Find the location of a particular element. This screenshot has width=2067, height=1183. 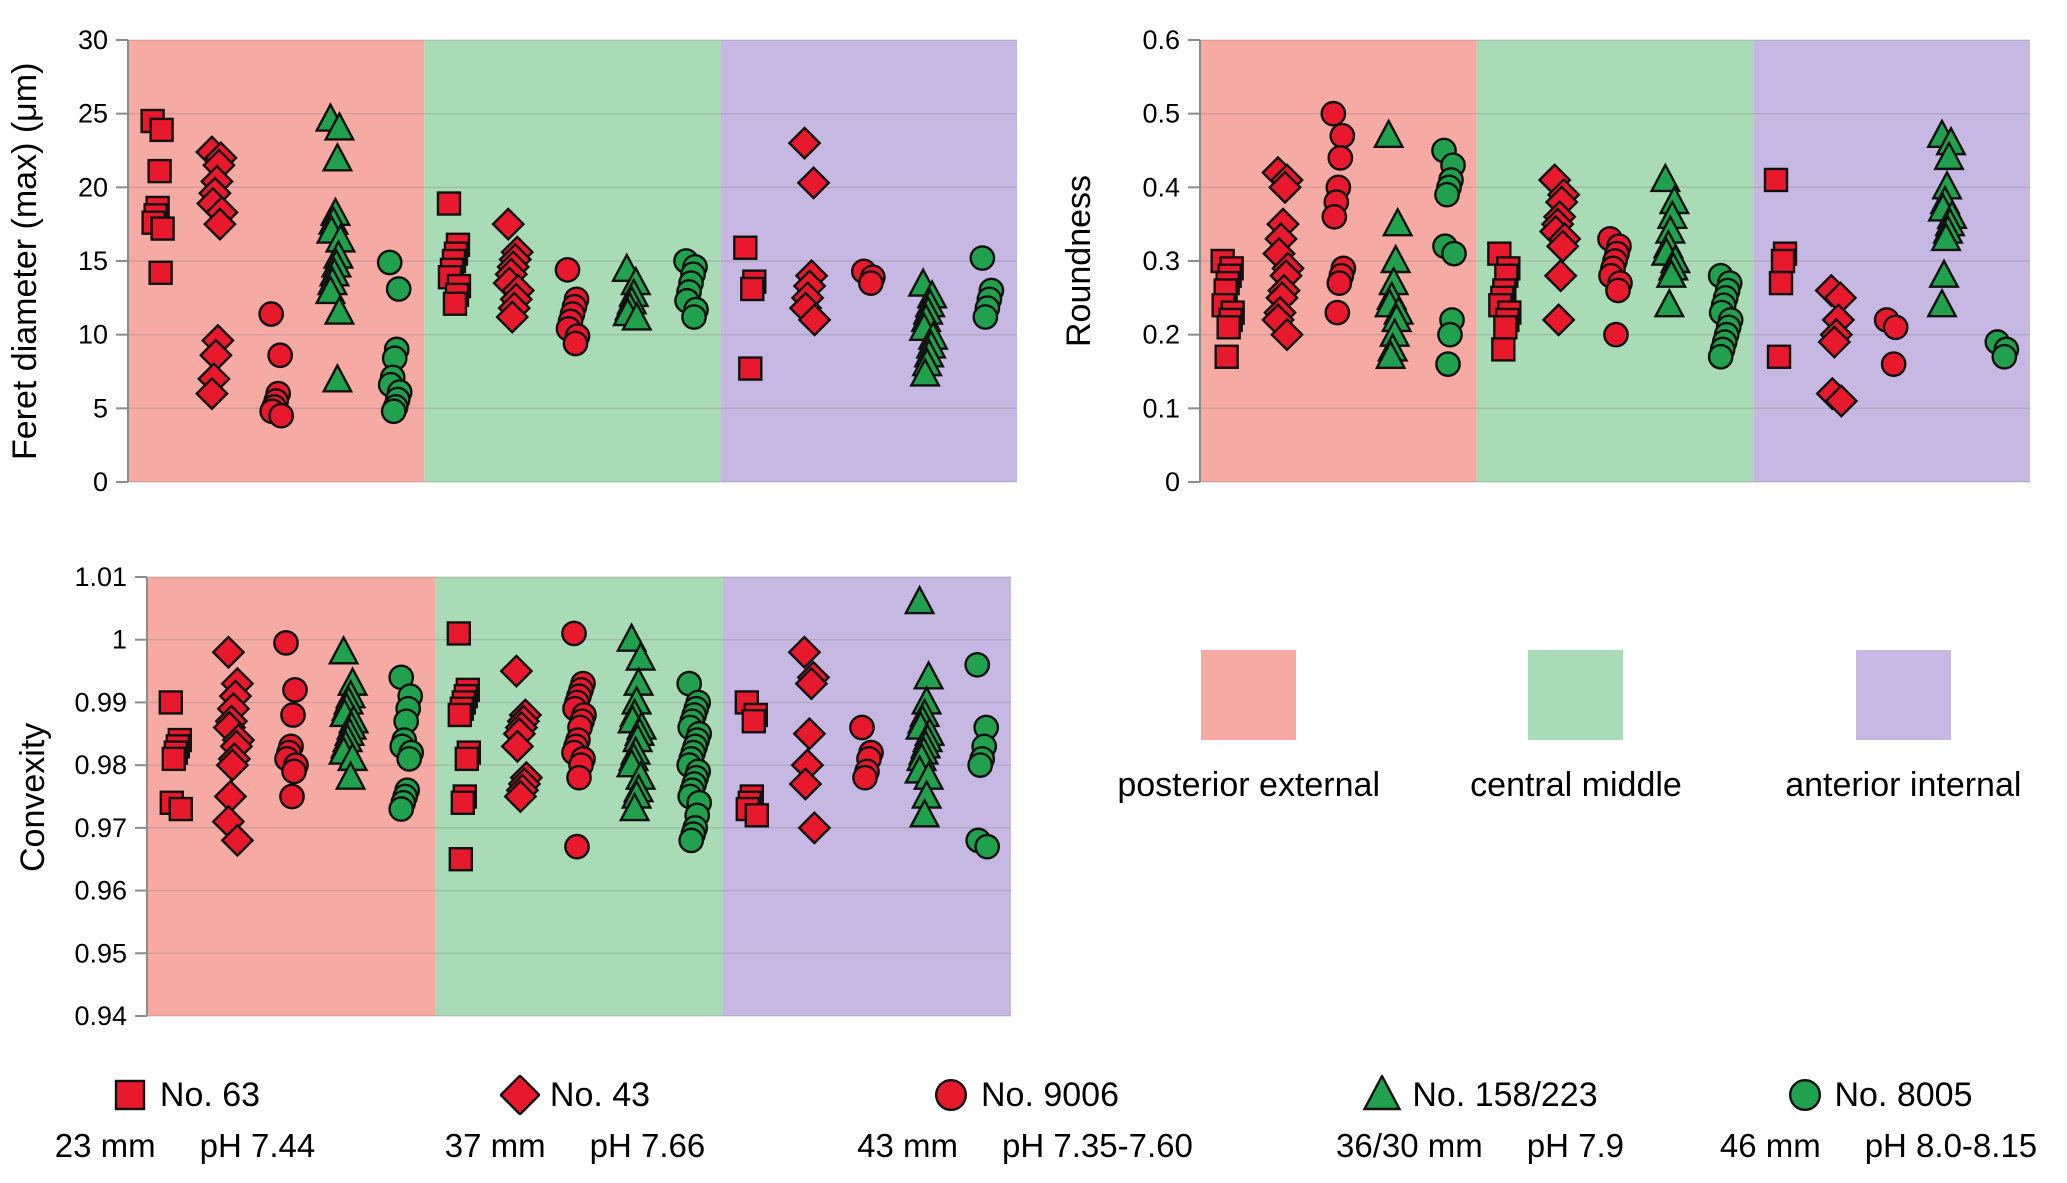

svg-text: 5 is located at coordinates (100, 408).